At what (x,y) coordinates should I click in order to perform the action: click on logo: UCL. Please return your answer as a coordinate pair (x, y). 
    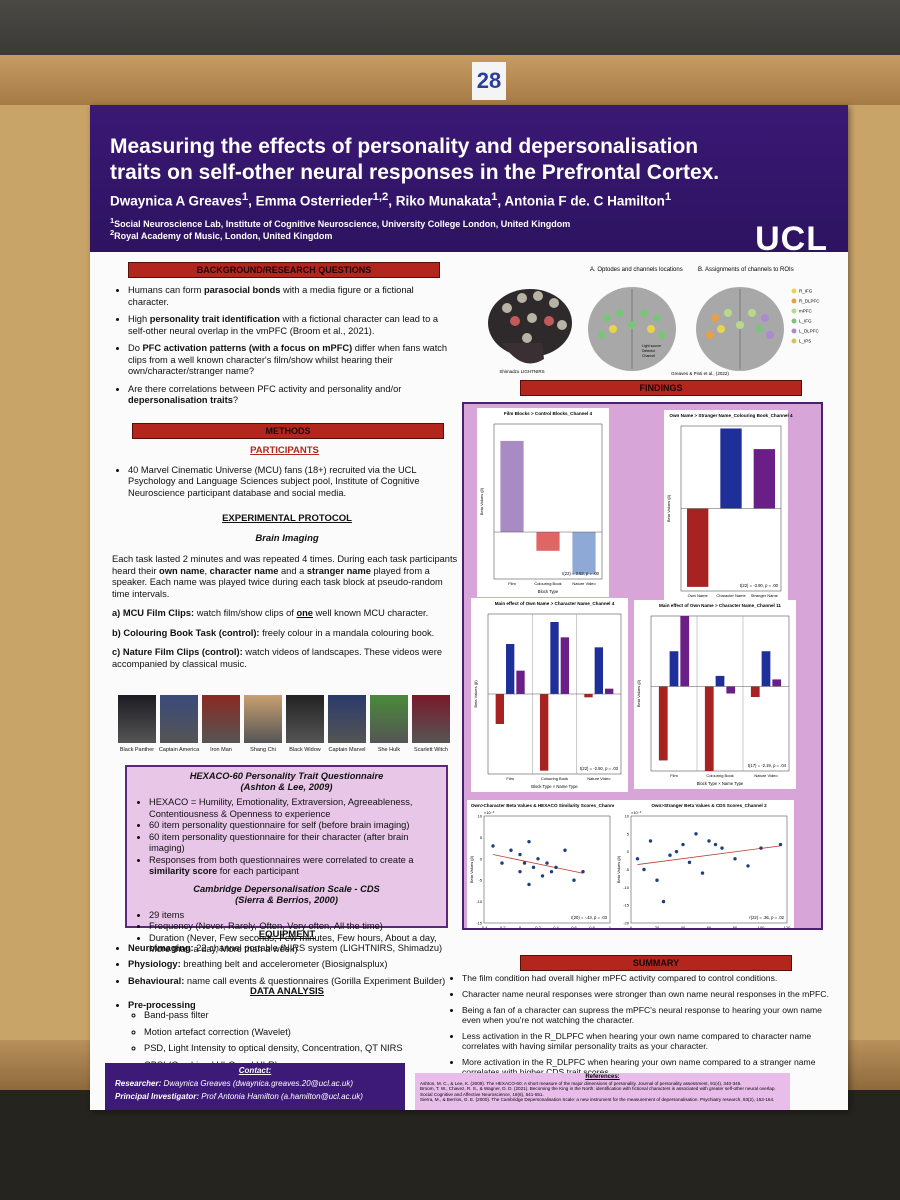
    Looking at the image, I should click on (791, 239).